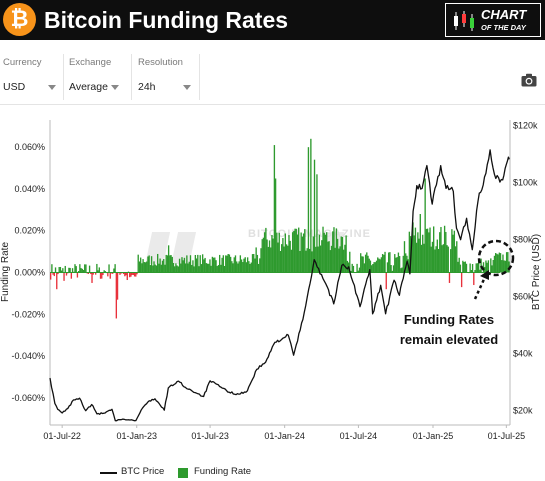 This screenshot has height=481, width=545. Describe the element at coordinates (29, 273) in the screenshot. I see `y-left-tick-label: 0.000%` at that location.